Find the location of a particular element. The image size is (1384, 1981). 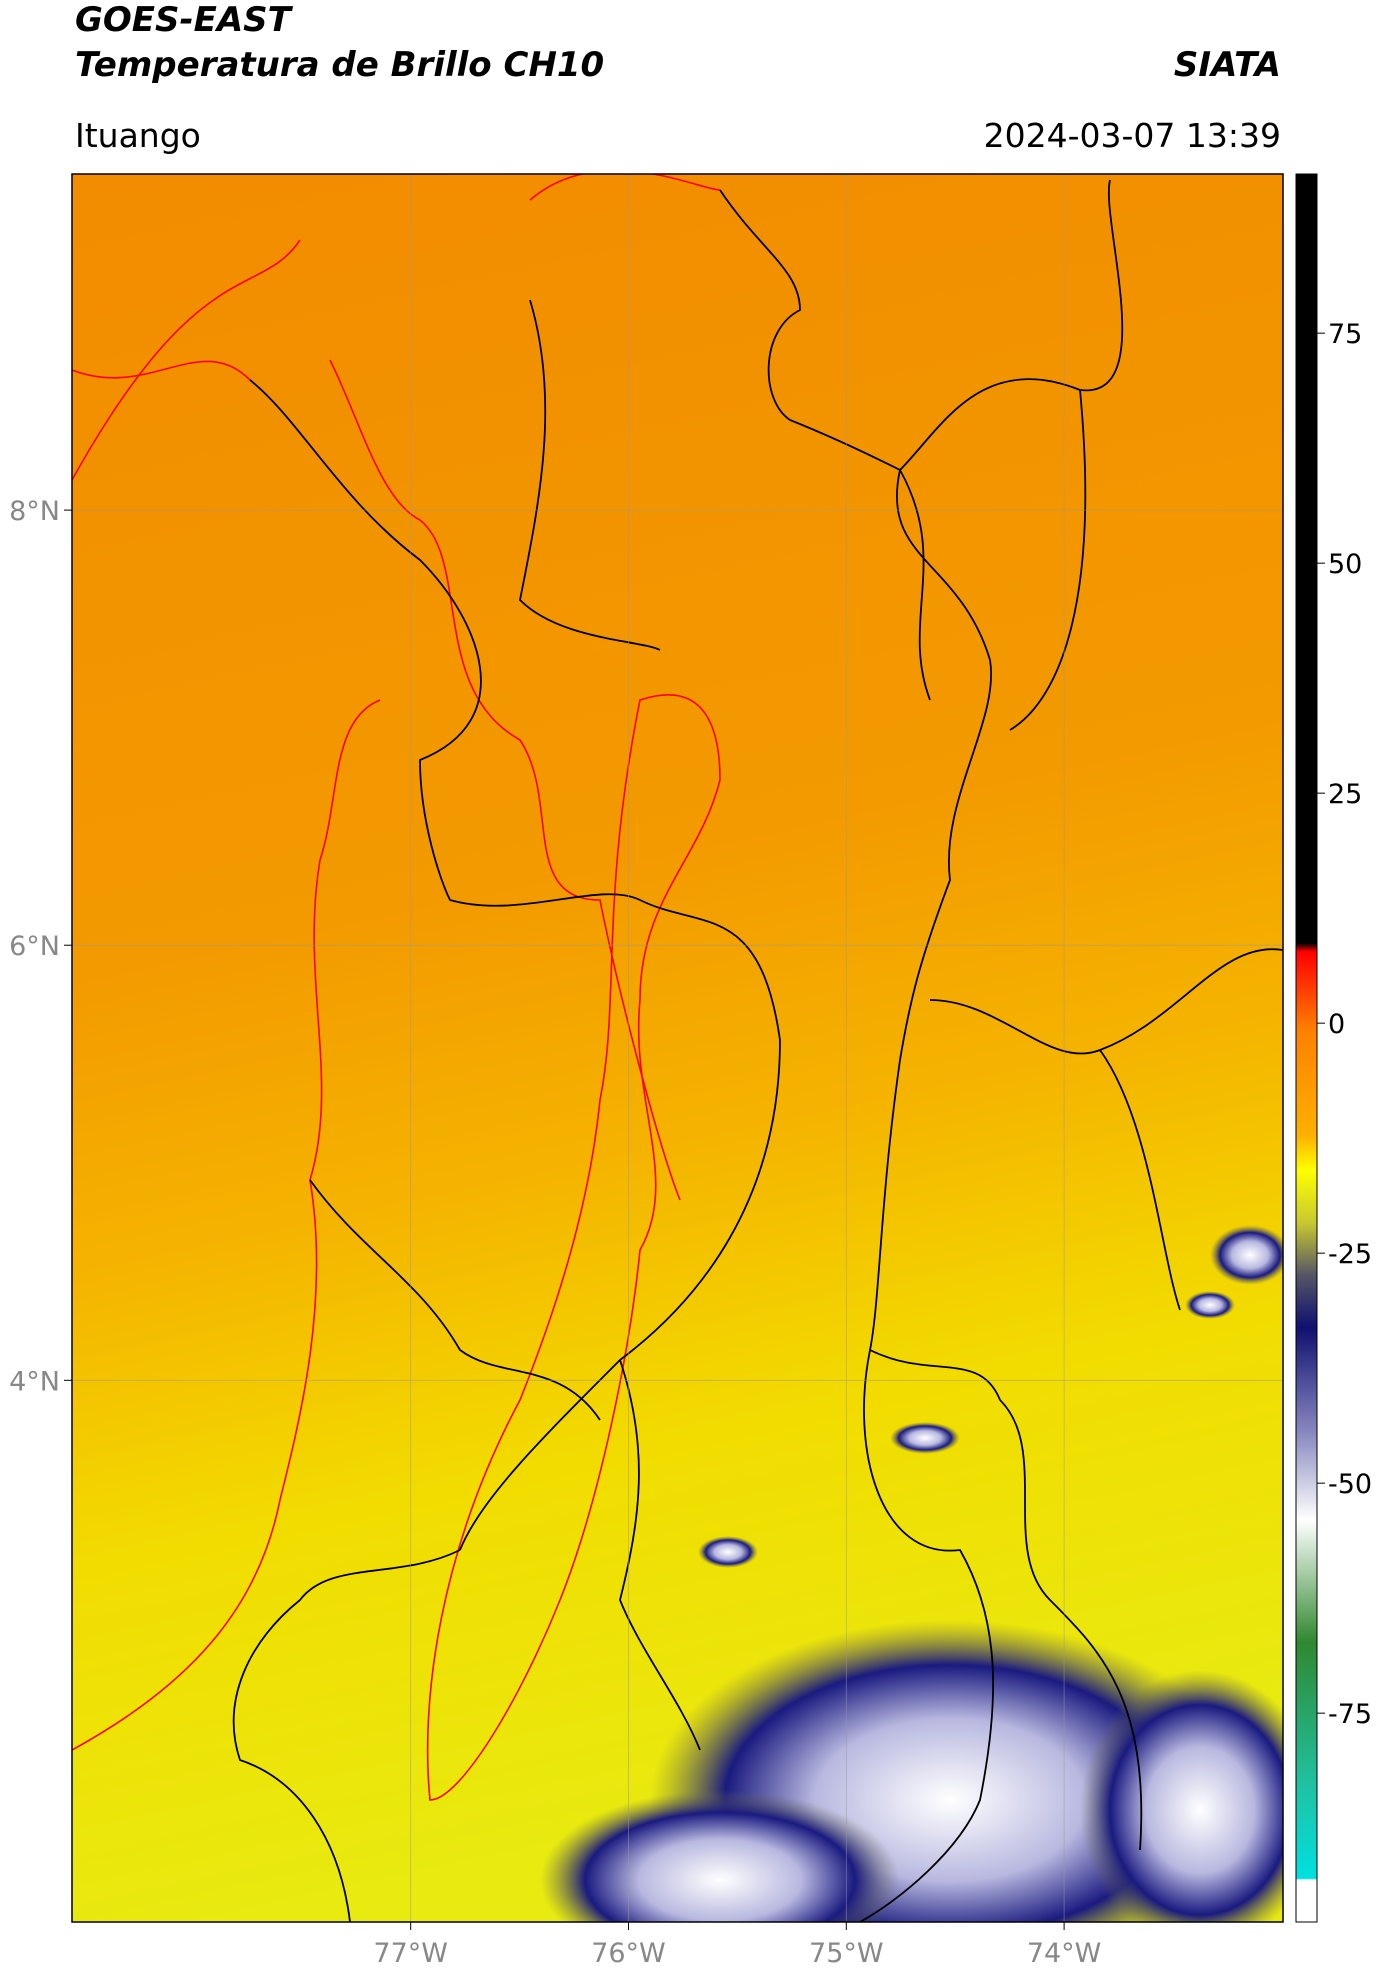

colorbar-tick-label: 0 is located at coordinates (1336, 1024).